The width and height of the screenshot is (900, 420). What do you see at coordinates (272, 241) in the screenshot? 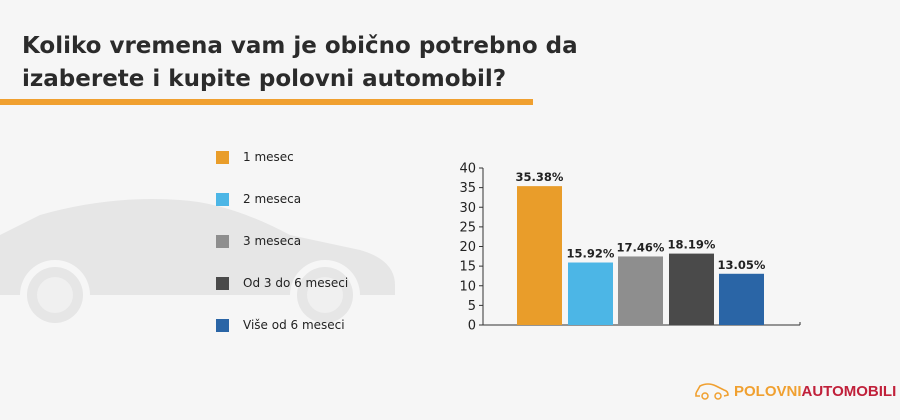
I see `legend-label: 3 meseca` at bounding box center [272, 241].